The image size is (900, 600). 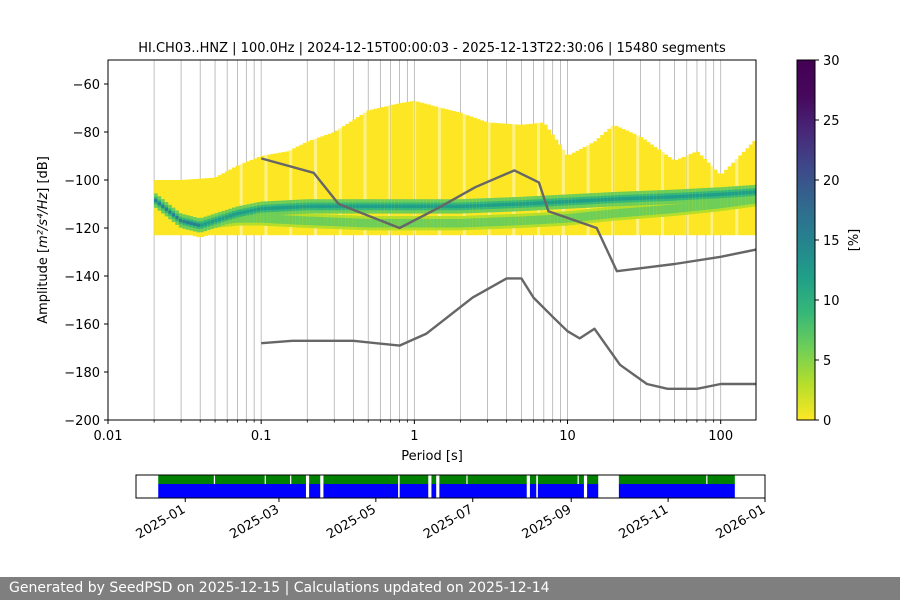 I want to click on y-tick-label: −80, so click(x=86, y=133).